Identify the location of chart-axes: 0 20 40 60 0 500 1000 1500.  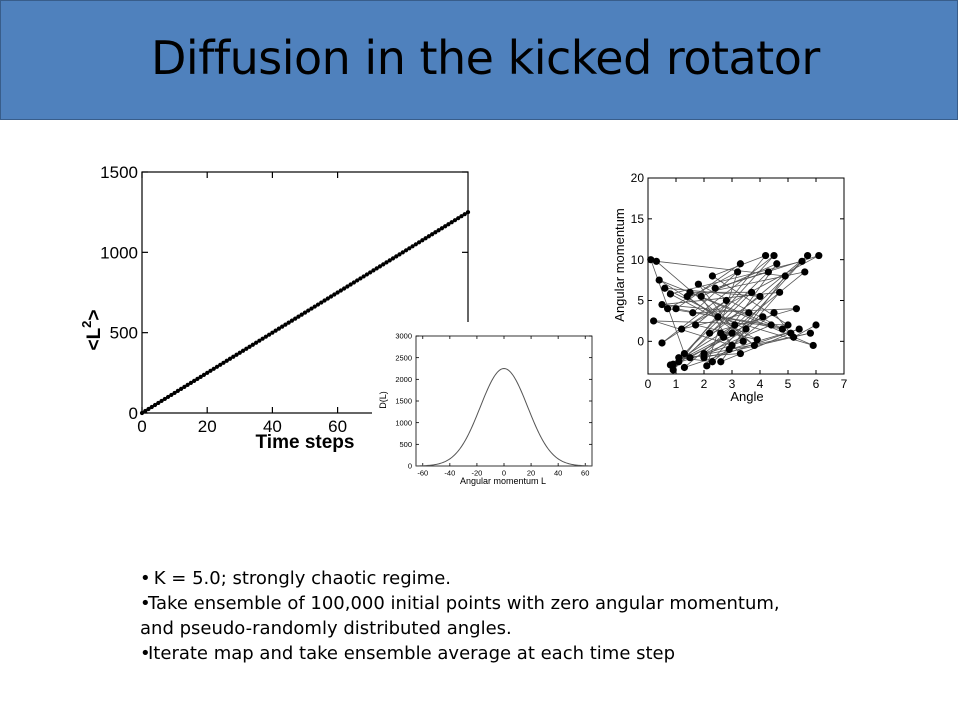
(284, 299).